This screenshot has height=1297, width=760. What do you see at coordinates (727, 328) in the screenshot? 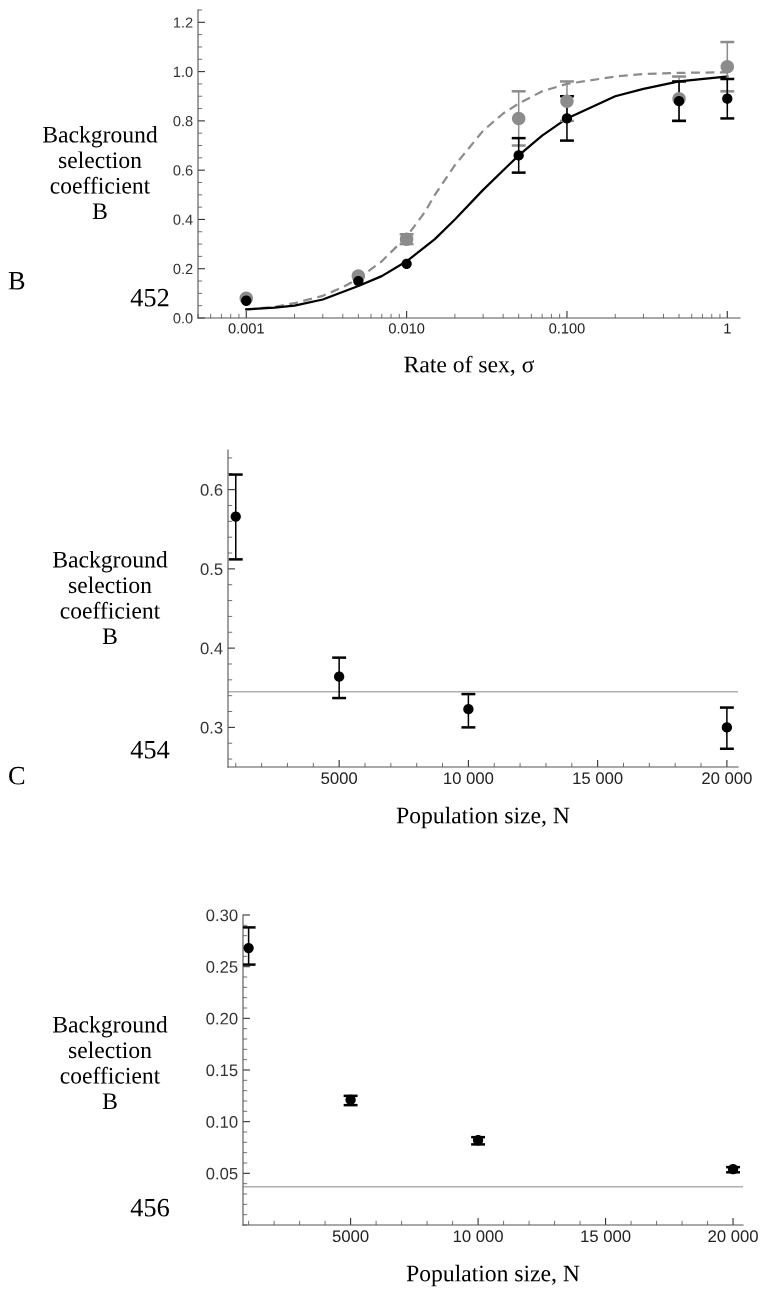
I see `x-tick-label: 1` at bounding box center [727, 328].